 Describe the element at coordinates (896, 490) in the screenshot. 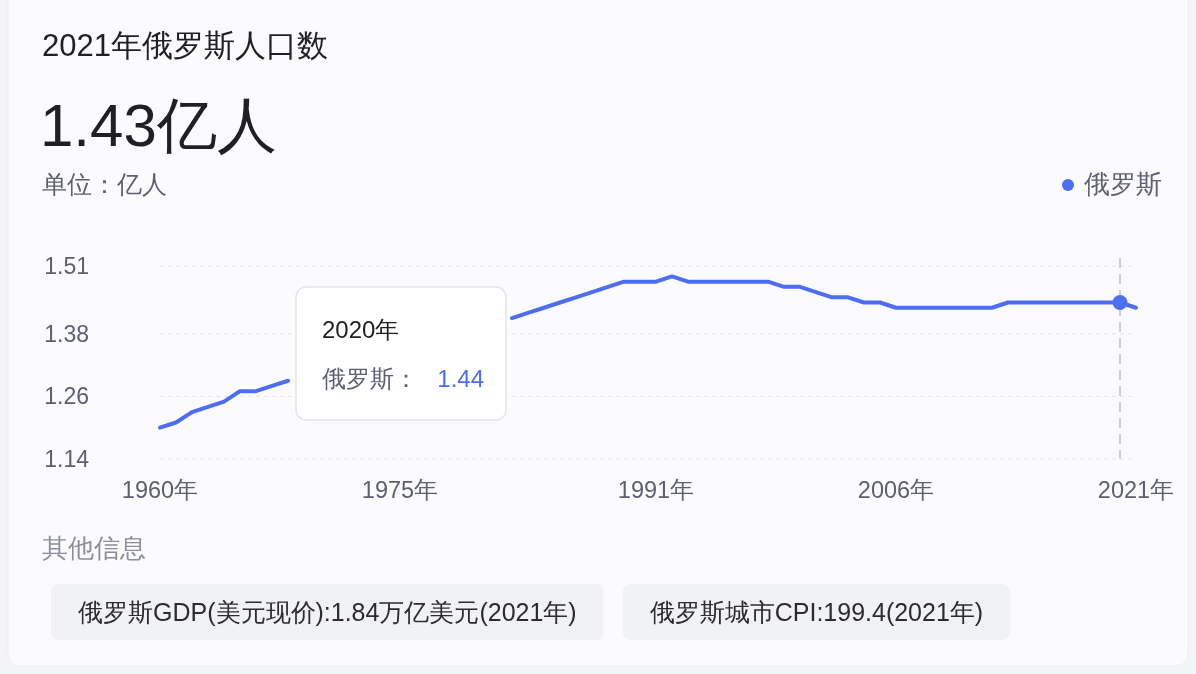

I see `x-tick-label: 2006年` at that location.